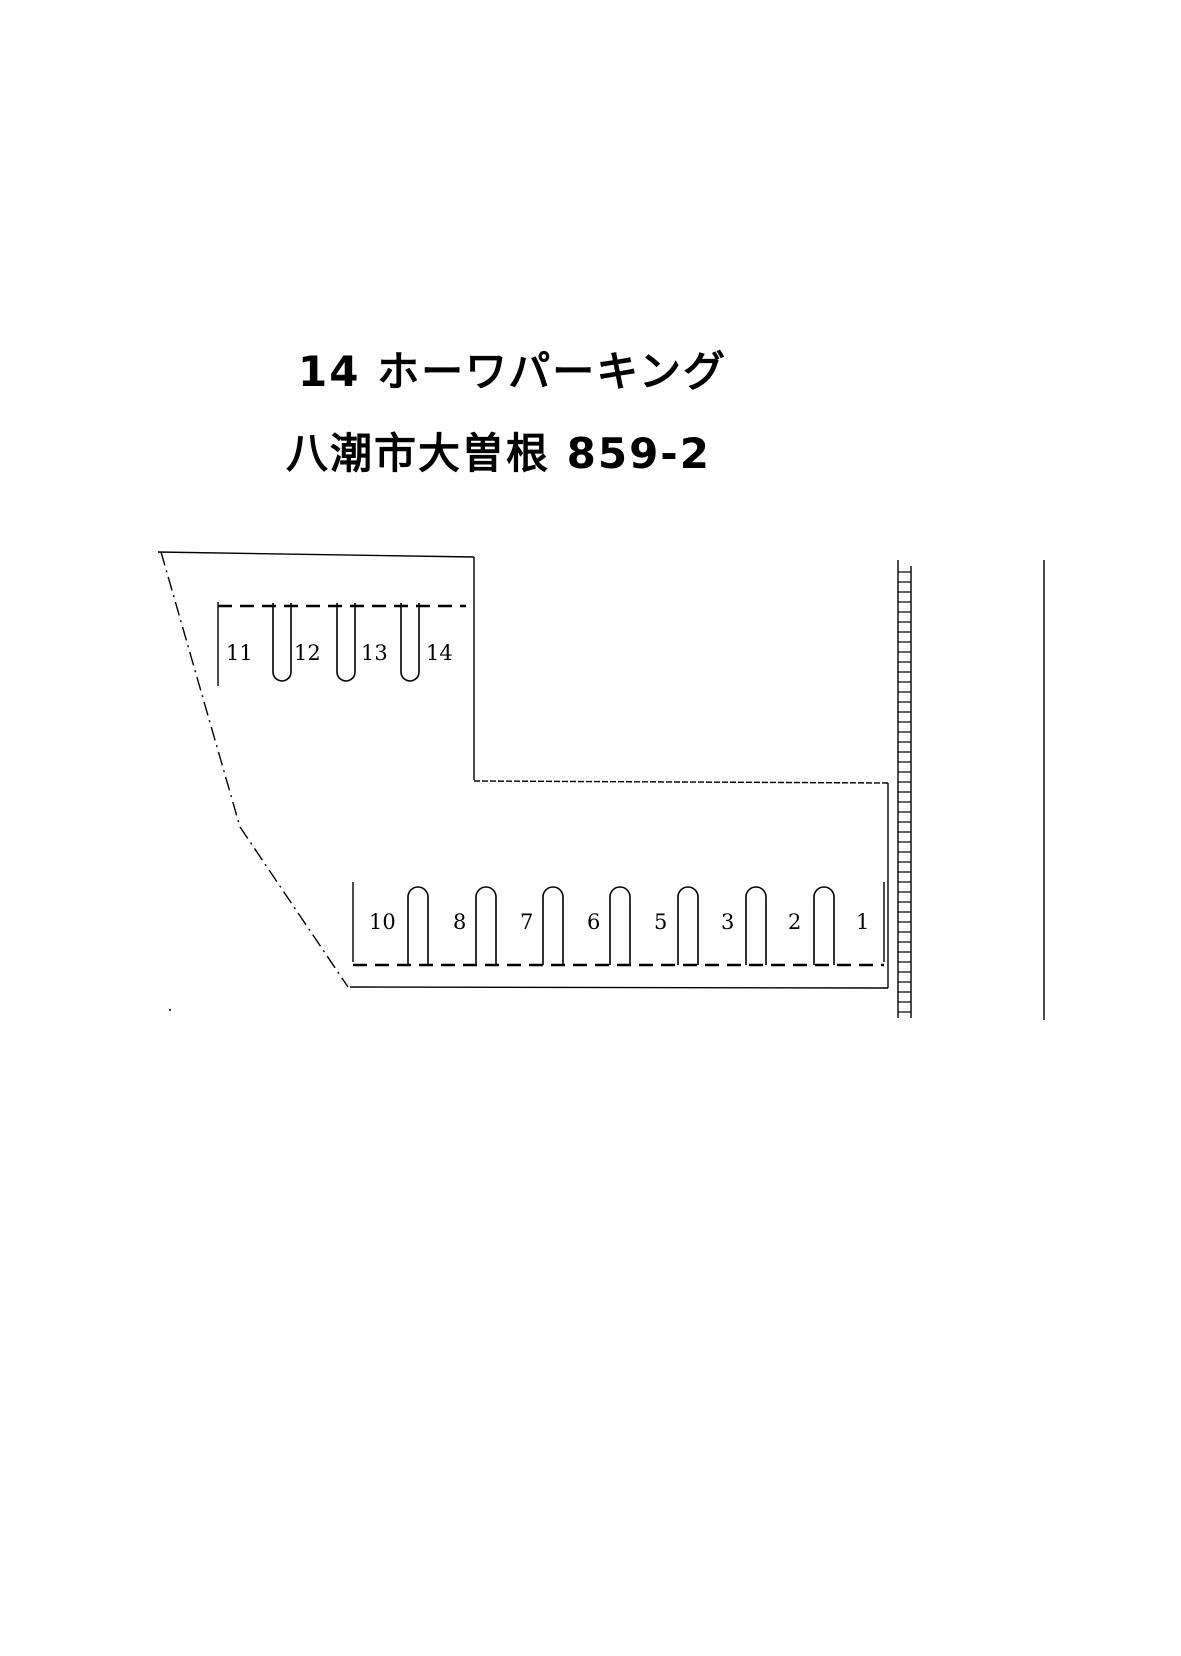 This screenshot has width=1181, height=1656. I want to click on left-boundary-line, so click(254, 769).